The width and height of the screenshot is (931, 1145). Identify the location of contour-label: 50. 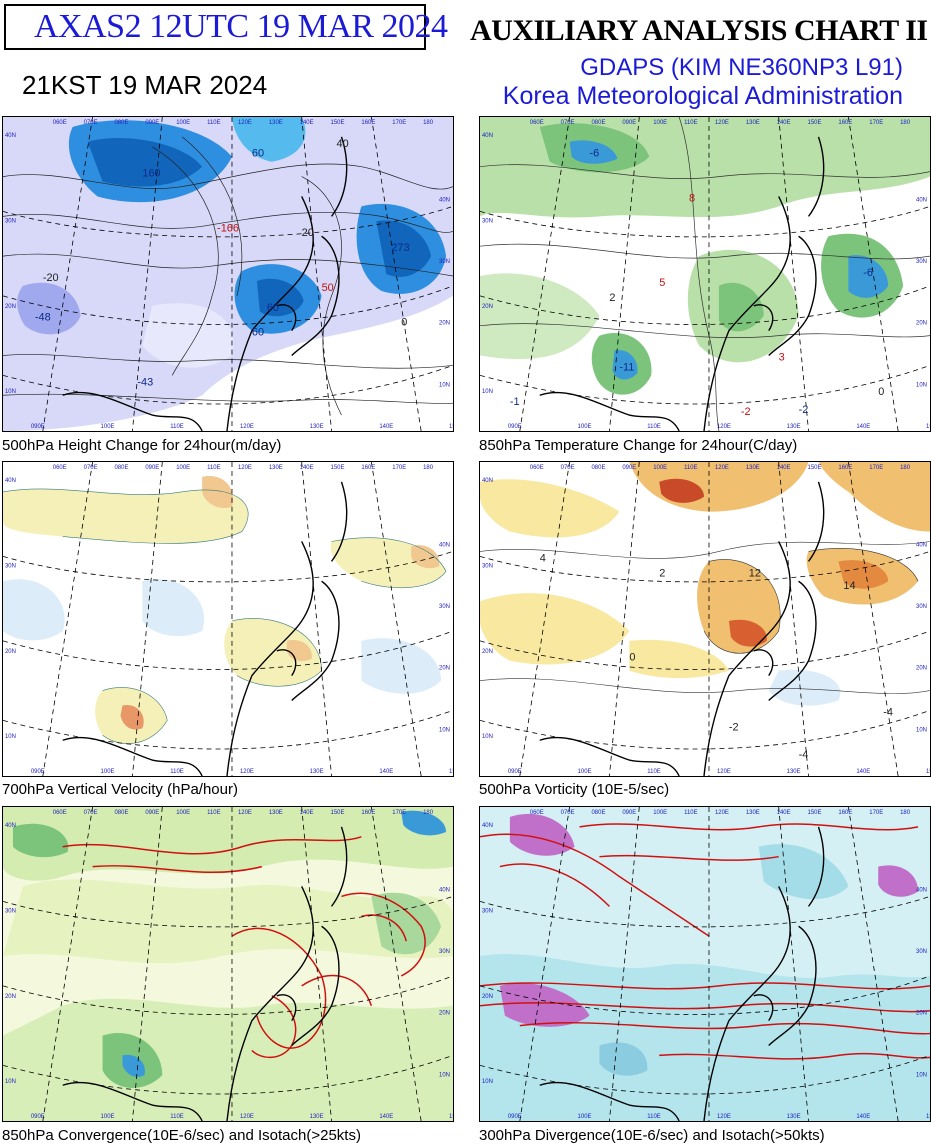
(328, 288).